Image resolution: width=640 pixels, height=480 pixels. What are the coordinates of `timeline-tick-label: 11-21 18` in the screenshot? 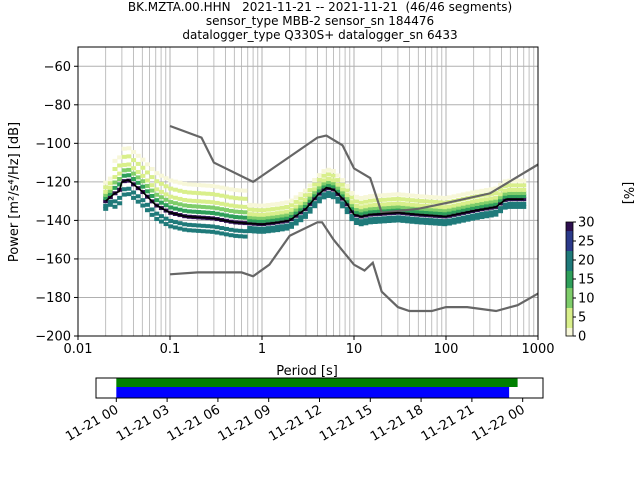 It's located at (397, 423).